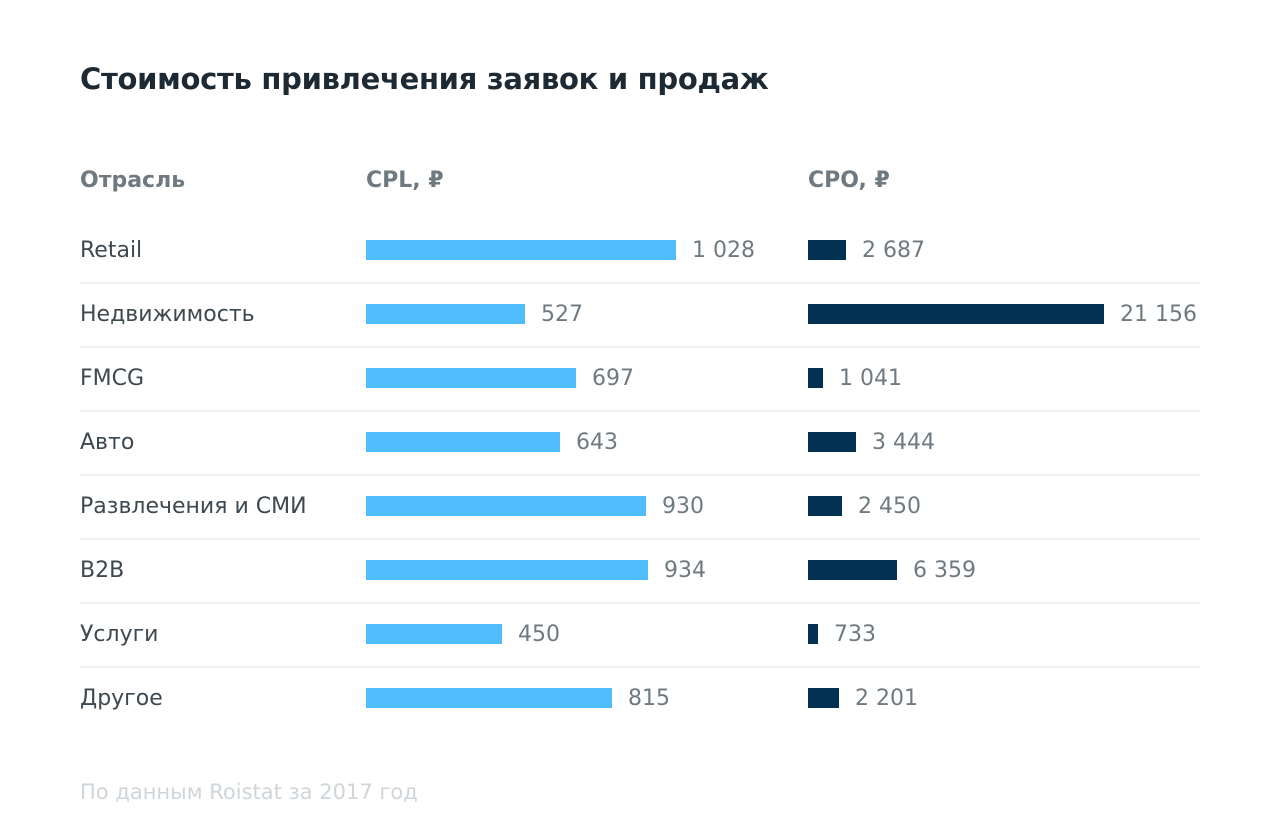 The image size is (1280, 840). Describe the element at coordinates (903, 442) in the screenshot. I see `cpo-value: 3 444` at that location.